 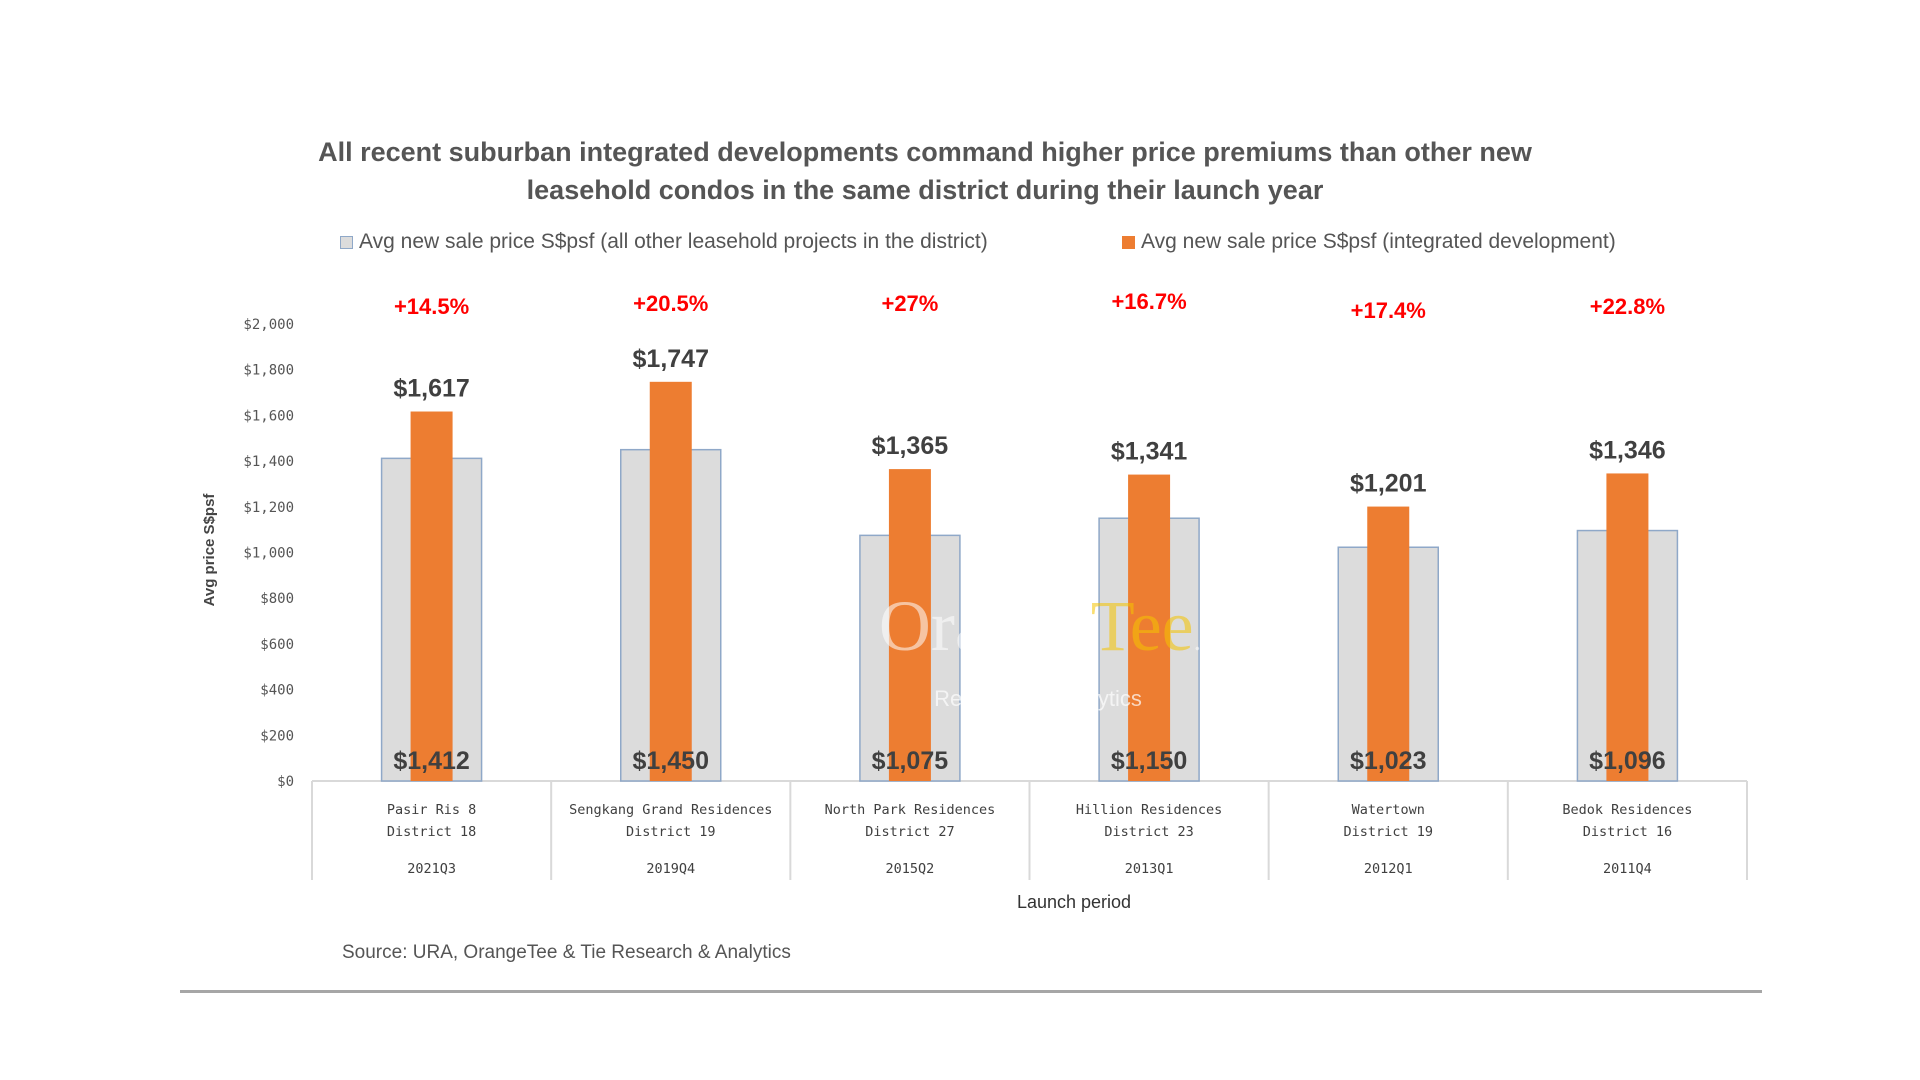 What do you see at coordinates (910, 810) in the screenshot?
I see `category-name-label: North Park Residences` at bounding box center [910, 810].